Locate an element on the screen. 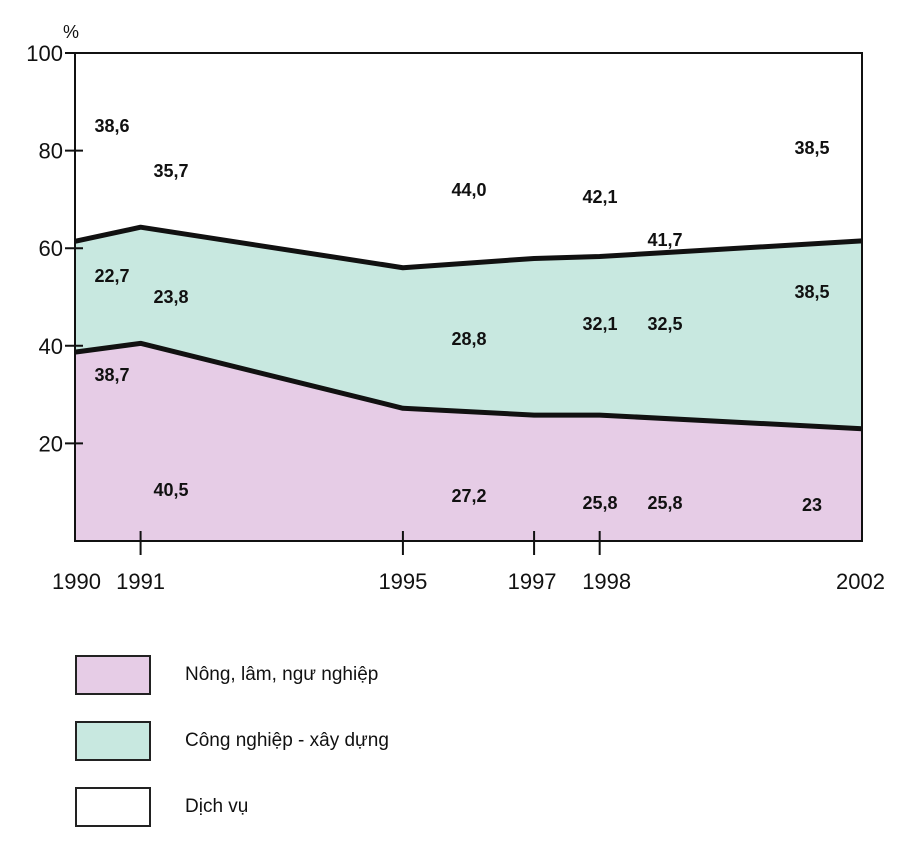 The height and width of the screenshot is (853, 901). data-label-0-1995: 27,2 is located at coordinates (468, 496).